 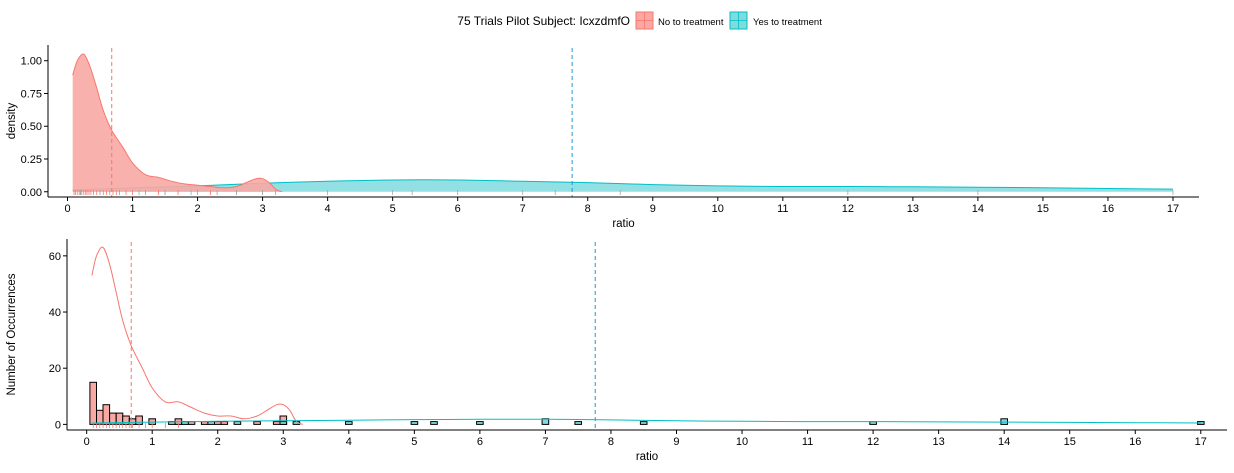 I want to click on density-curve-no, so click(x=197, y=335).